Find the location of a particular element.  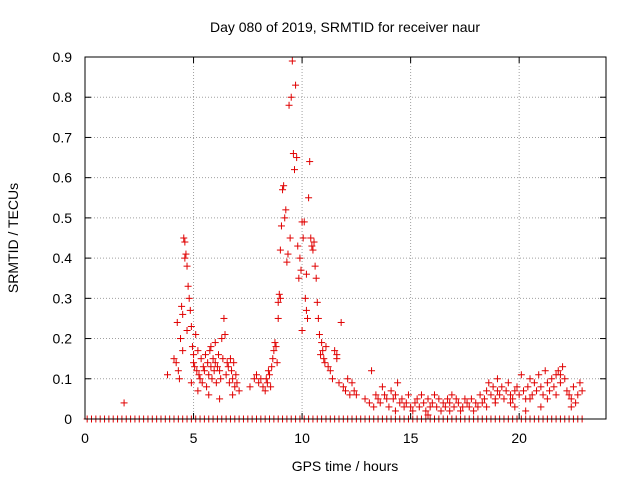

x-tick-label: 20 is located at coordinates (519, 438).